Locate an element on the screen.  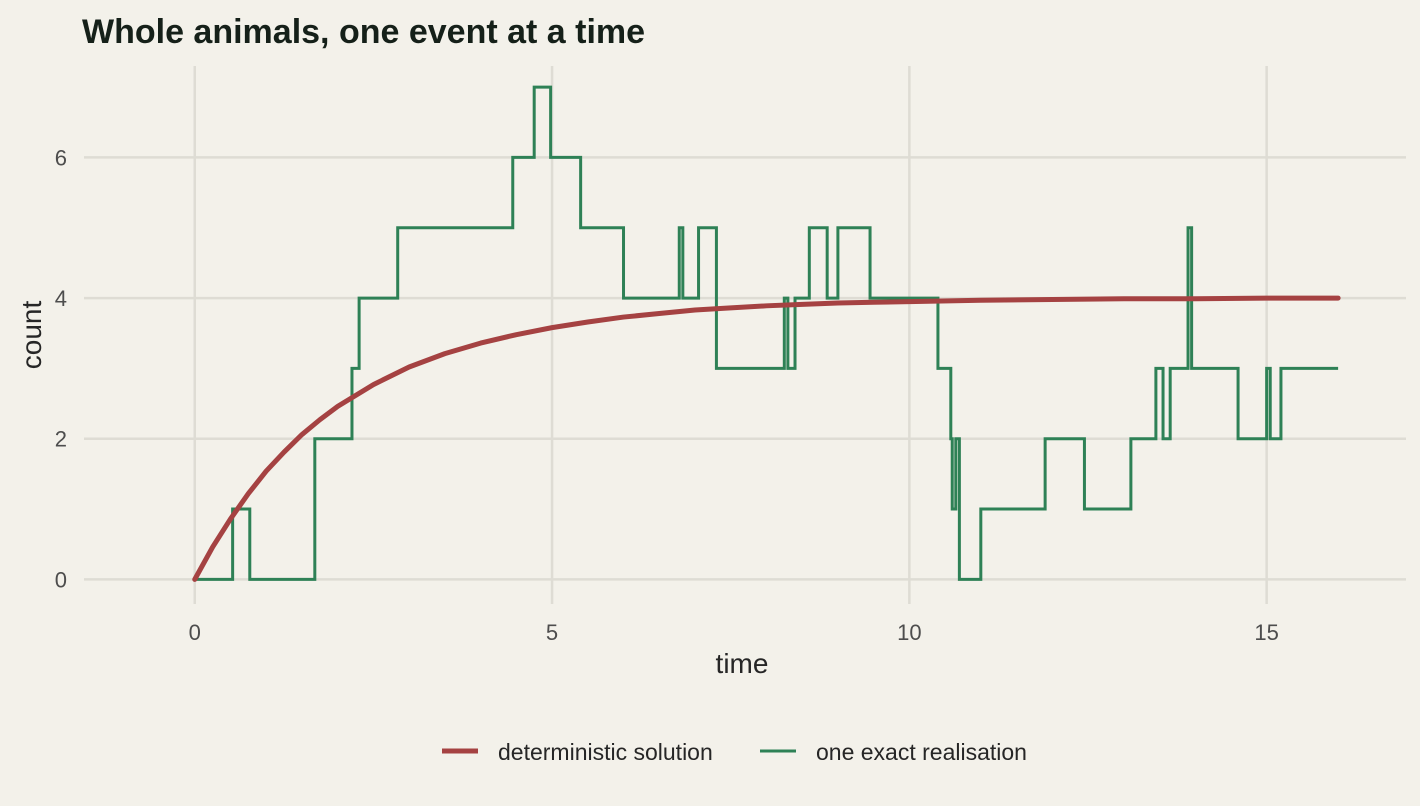
x-tick-label-5: 5 is located at coordinates (552, 632).